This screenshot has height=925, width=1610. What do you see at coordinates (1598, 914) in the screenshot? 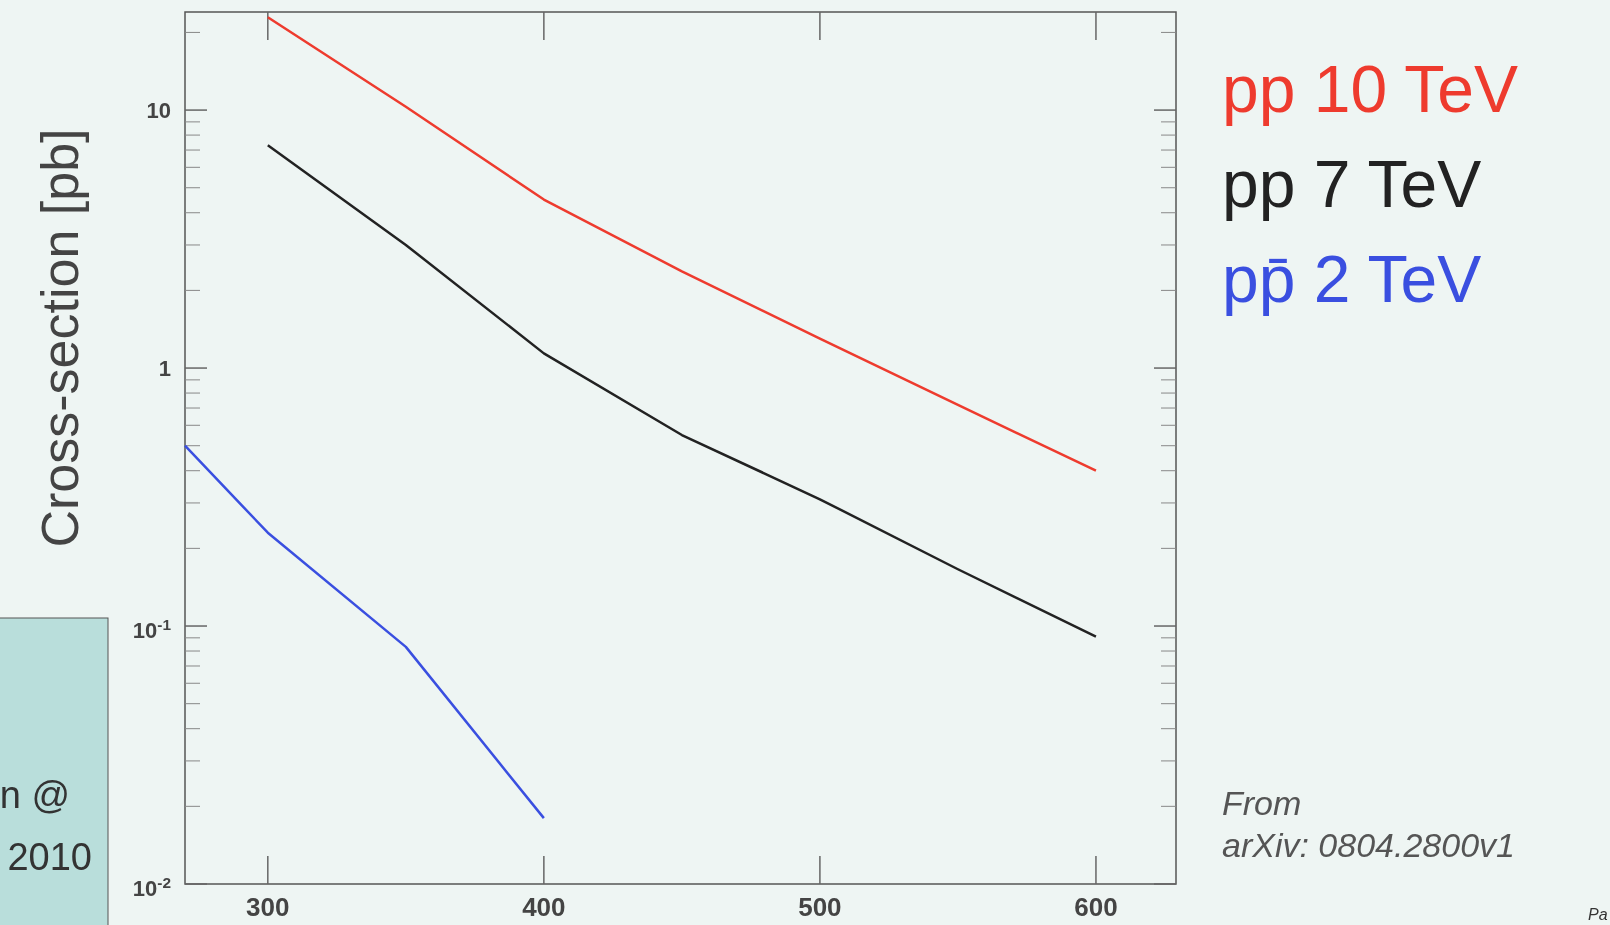
I see `text: Pa` at bounding box center [1598, 914].